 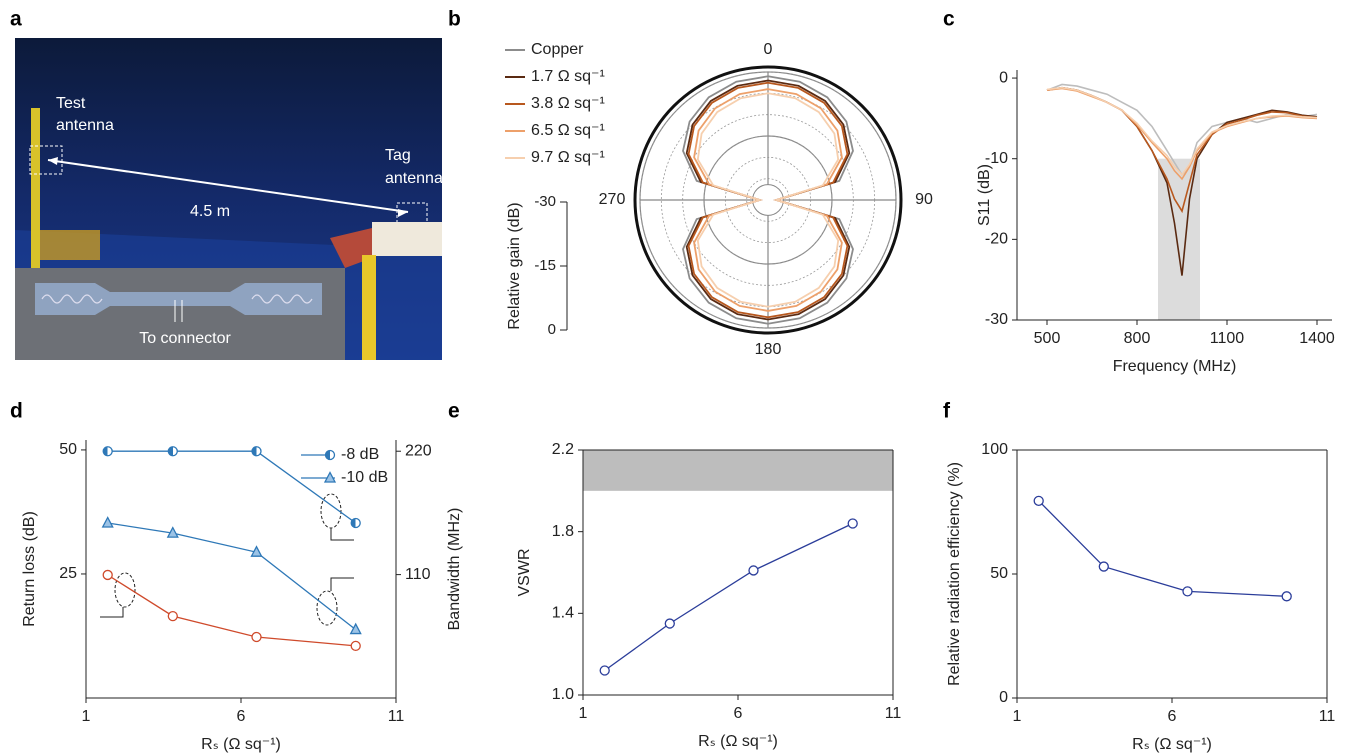 I want to click on polar-outer-ring, so click(x=768, y=200).